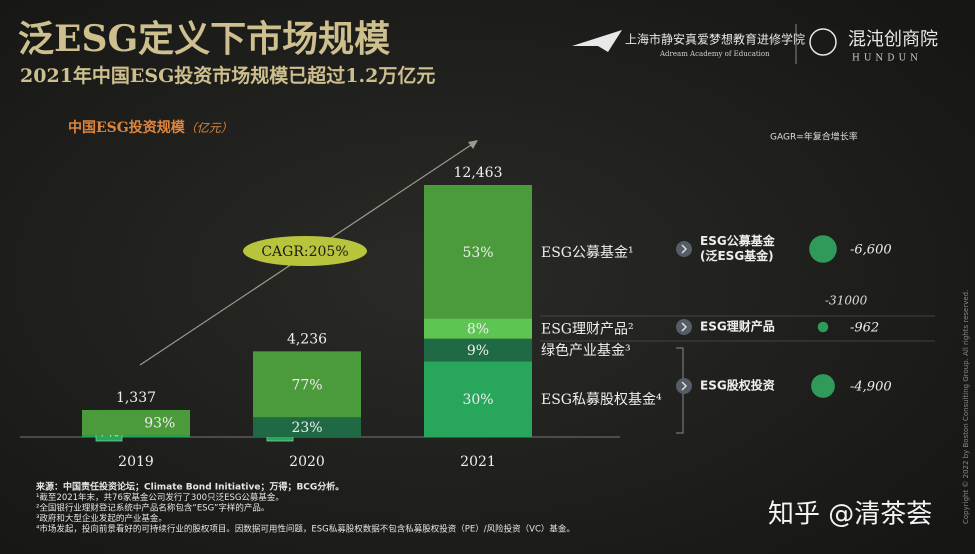 This screenshot has width=975, height=554. What do you see at coordinates (823, 42) in the screenshot?
I see `logo2-mark` at bounding box center [823, 42].